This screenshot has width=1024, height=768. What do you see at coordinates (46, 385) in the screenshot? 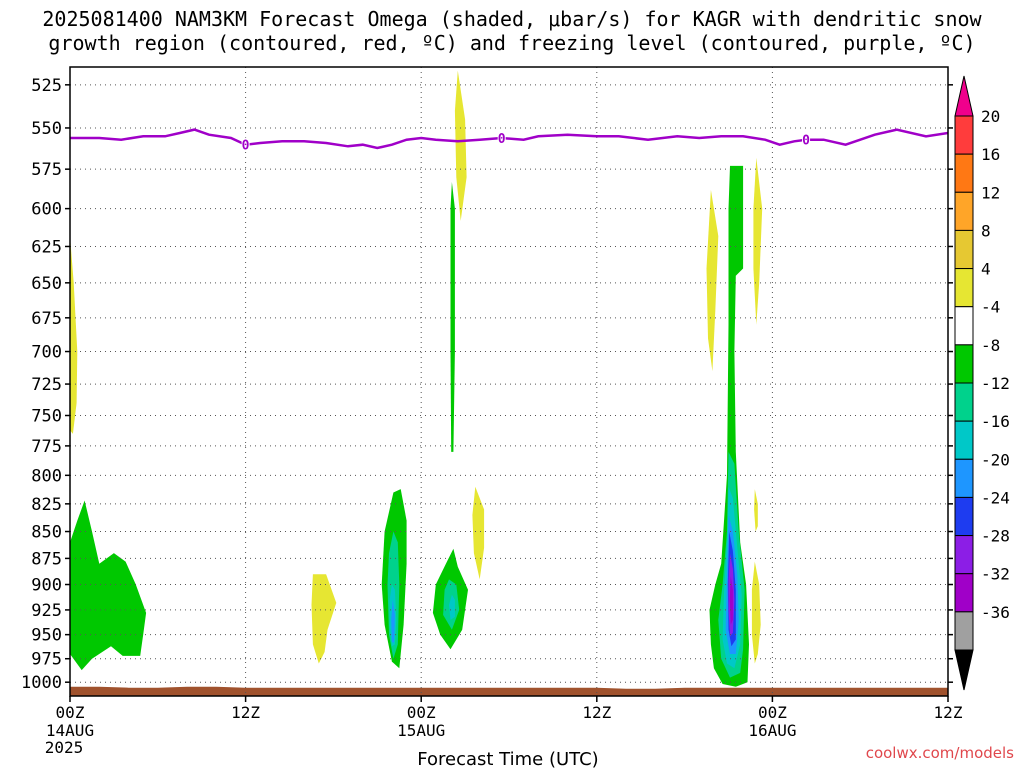
I see `y-tick-label: 725` at bounding box center [46, 385].